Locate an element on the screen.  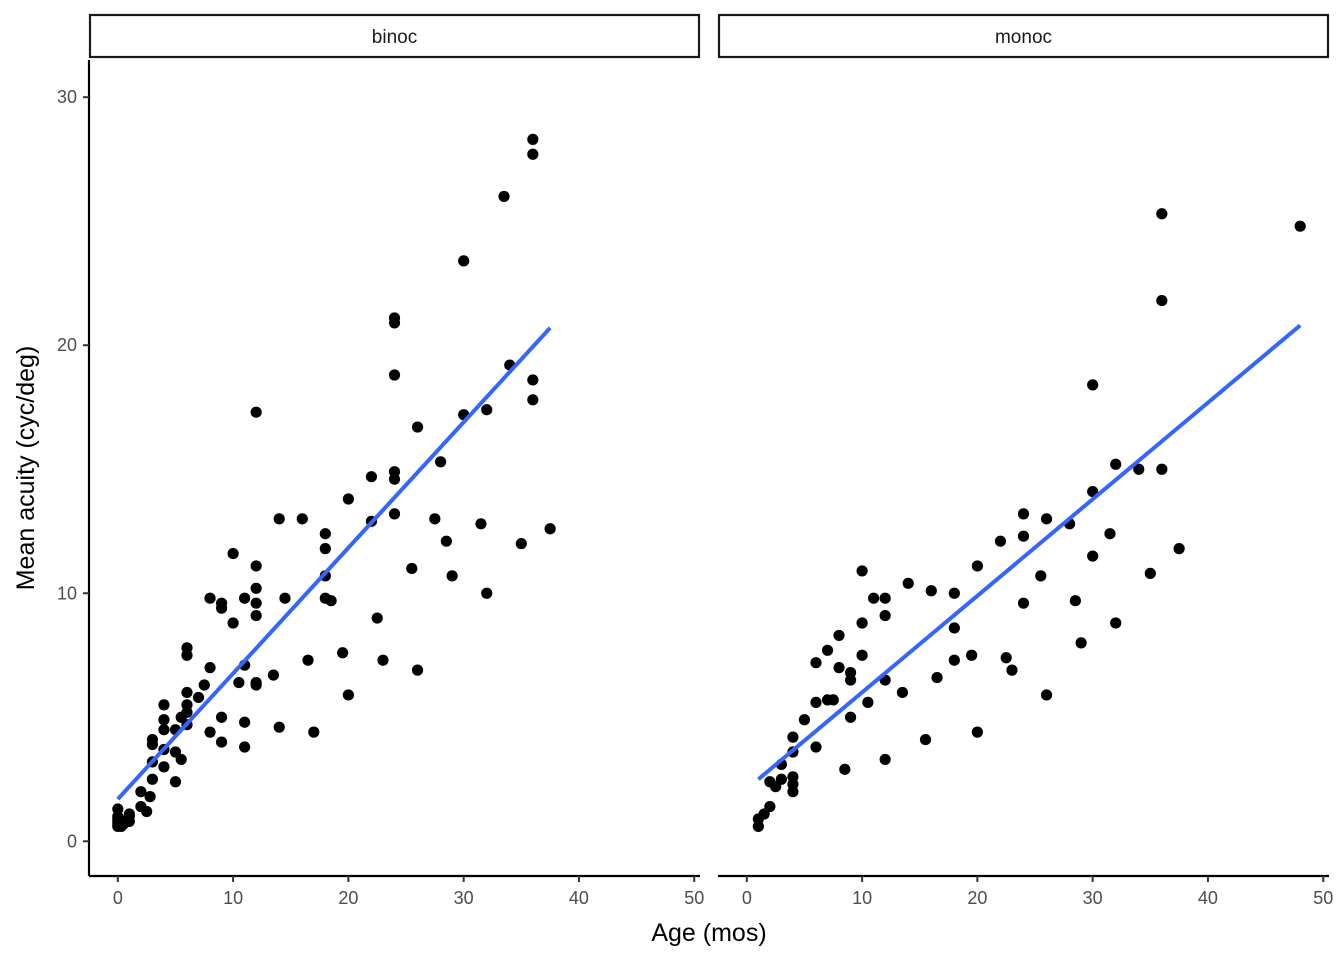
facet-strip is located at coordinates (1023, 36).